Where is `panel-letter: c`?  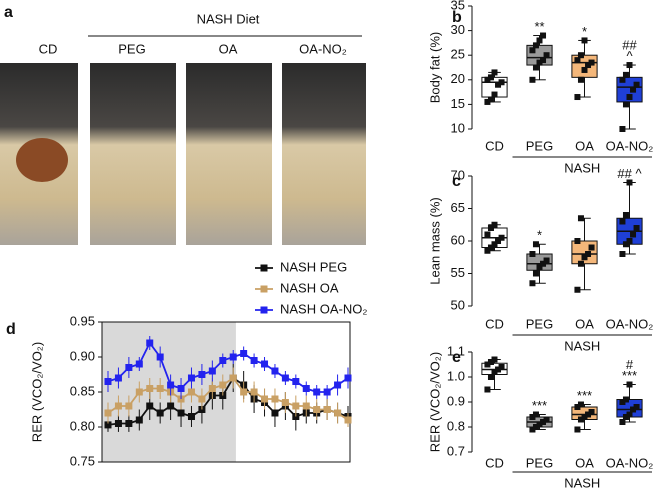
panel-letter: c is located at coordinates (456, 181).